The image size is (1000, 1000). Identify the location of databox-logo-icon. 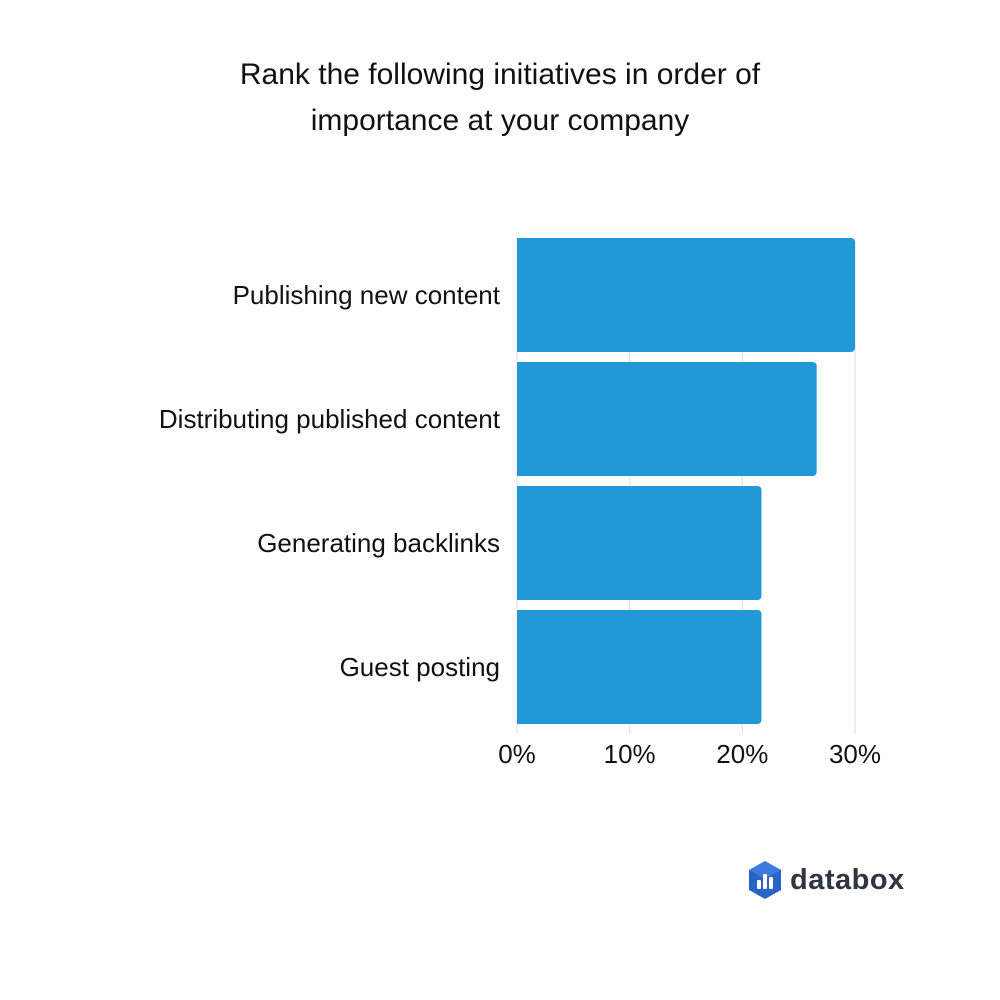
(765, 880).